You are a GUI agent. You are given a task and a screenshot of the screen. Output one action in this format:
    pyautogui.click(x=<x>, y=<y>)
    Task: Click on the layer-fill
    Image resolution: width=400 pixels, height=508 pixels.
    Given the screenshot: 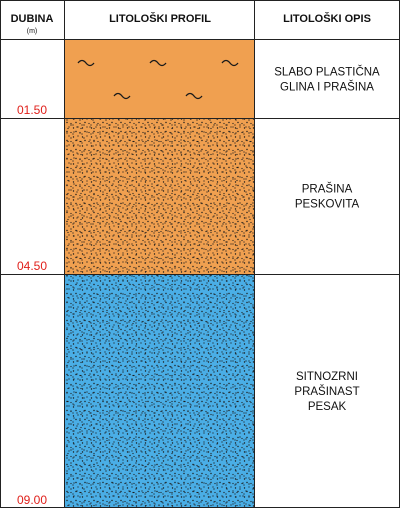 What is the action you would take?
    pyautogui.click(x=159, y=79)
    